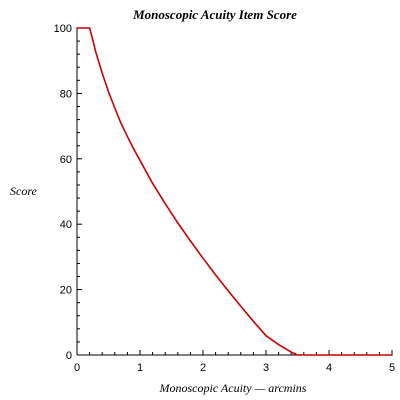 The image size is (400, 400). I want to click on chart-title: Monoscopic Acuity Item Score, so click(214, 14).